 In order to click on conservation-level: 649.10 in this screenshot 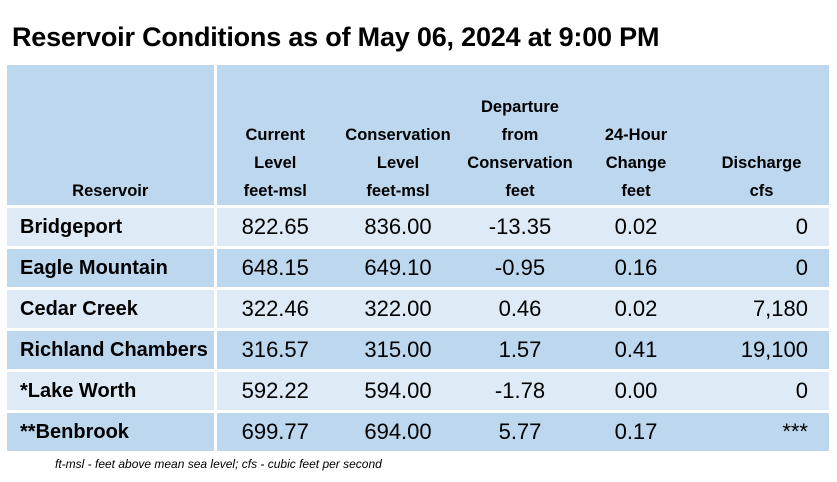, I will do `click(398, 268)`.